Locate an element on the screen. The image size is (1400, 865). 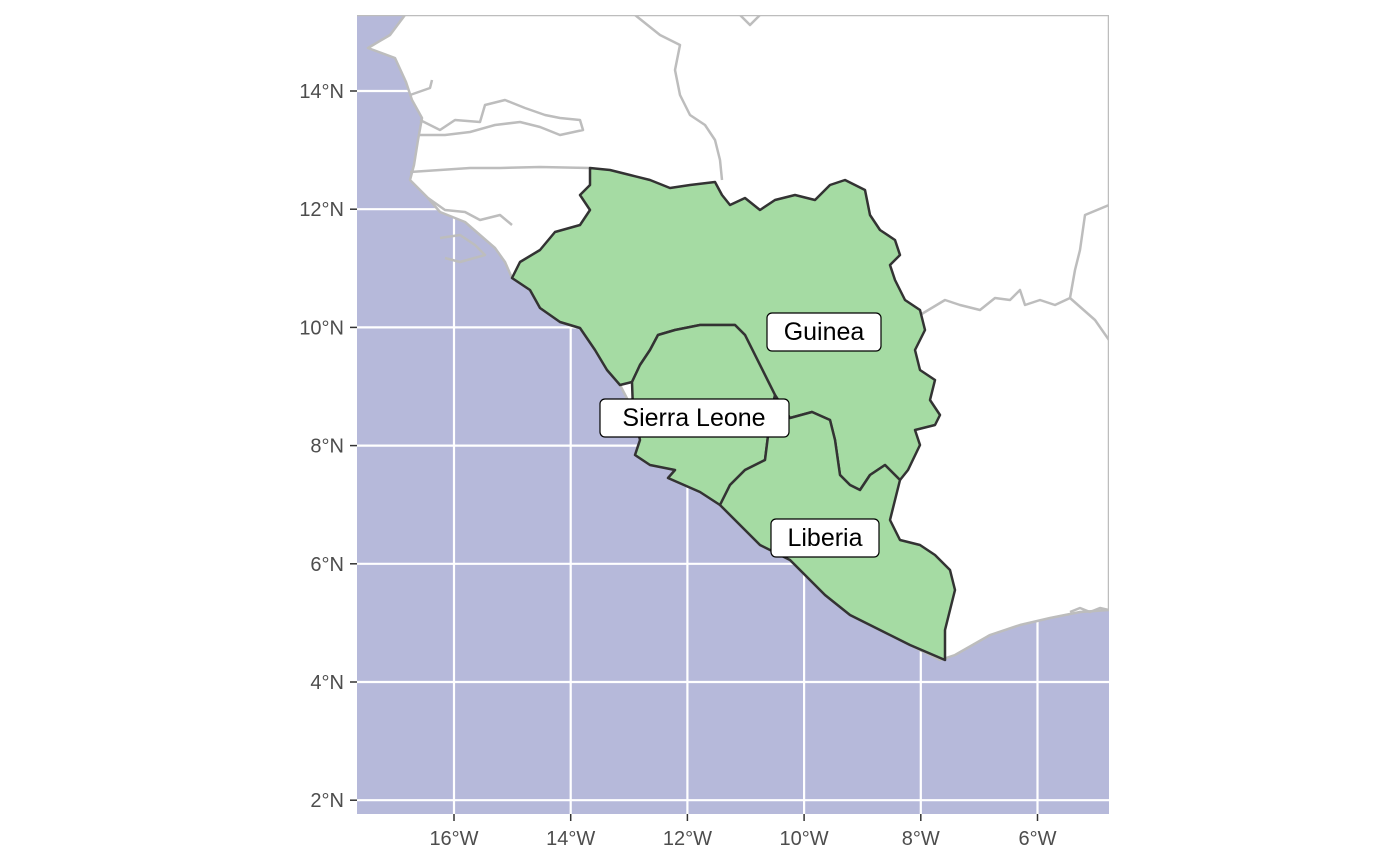
y-tick-label: 8°N is located at coordinates (327, 447).